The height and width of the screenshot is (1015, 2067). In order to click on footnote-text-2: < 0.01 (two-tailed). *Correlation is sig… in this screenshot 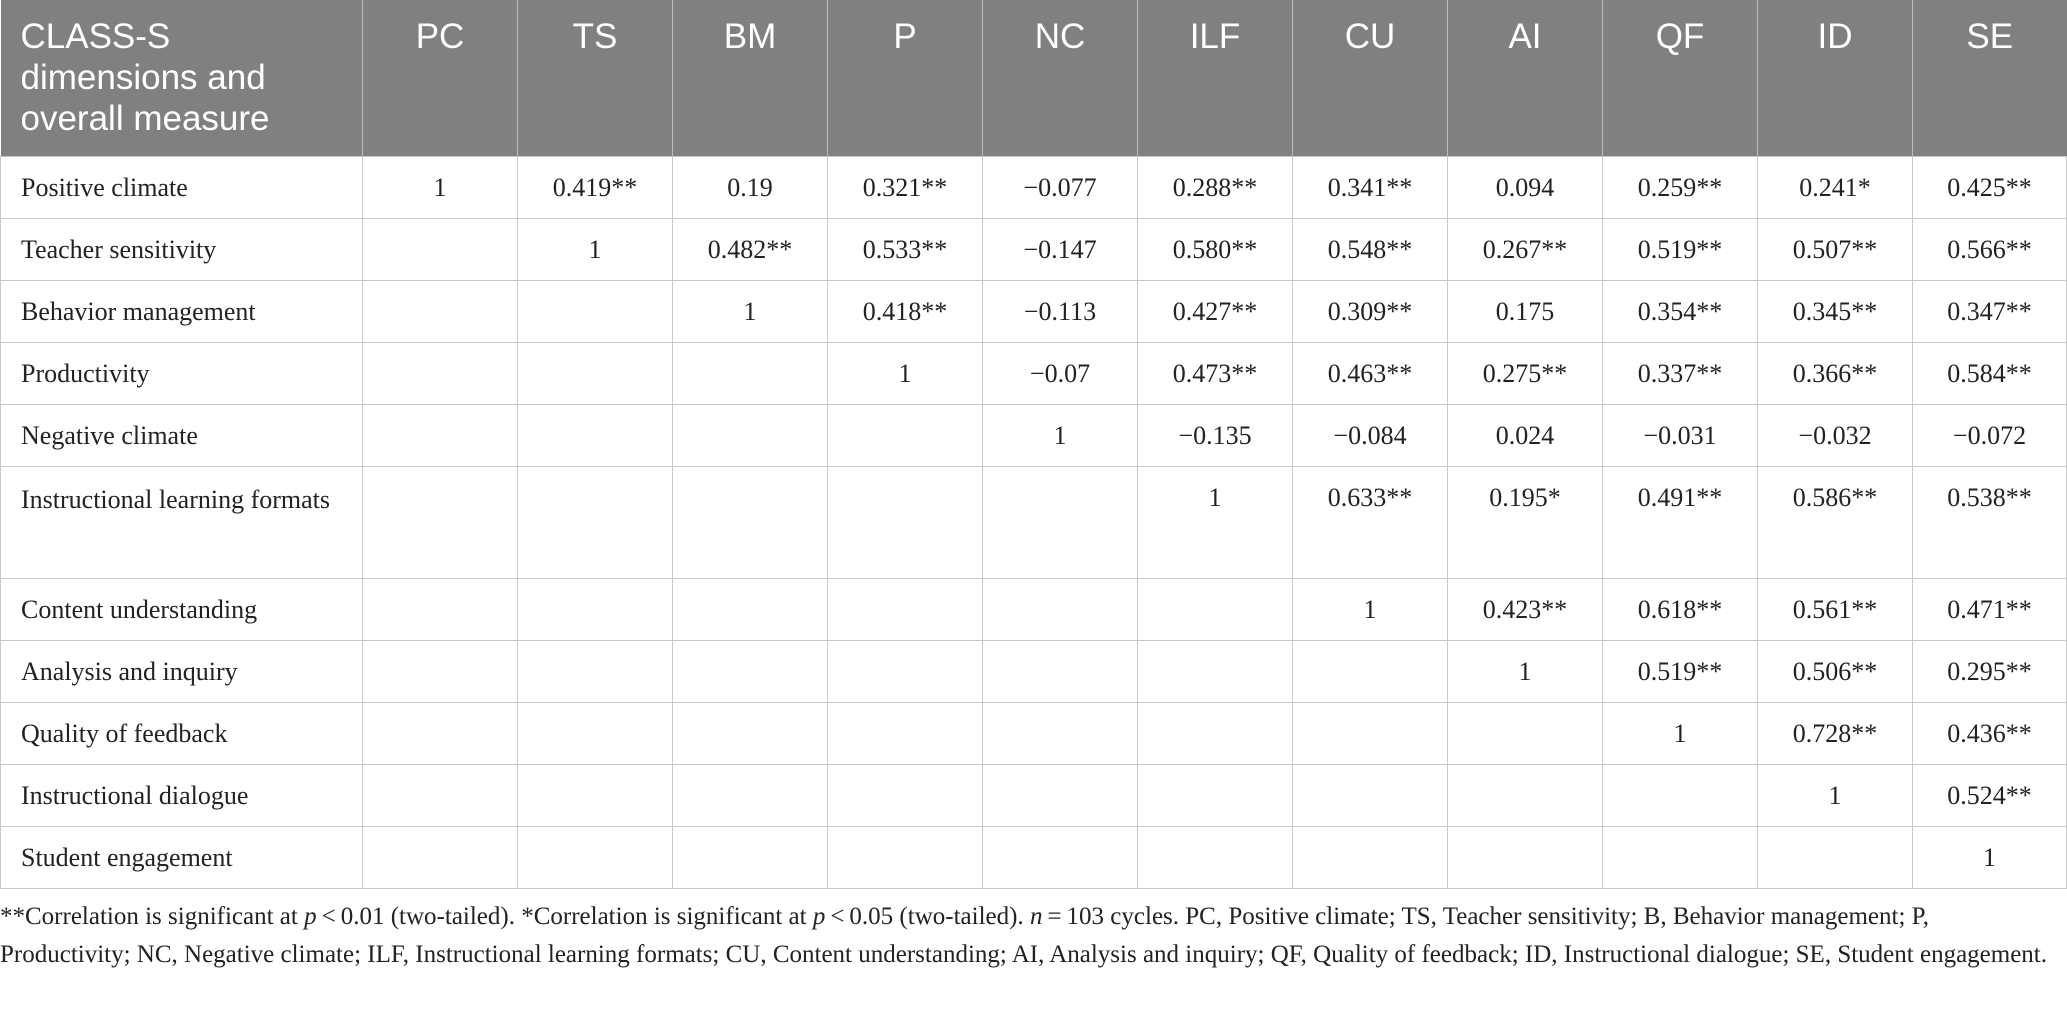, I will do `click(564, 916)`.